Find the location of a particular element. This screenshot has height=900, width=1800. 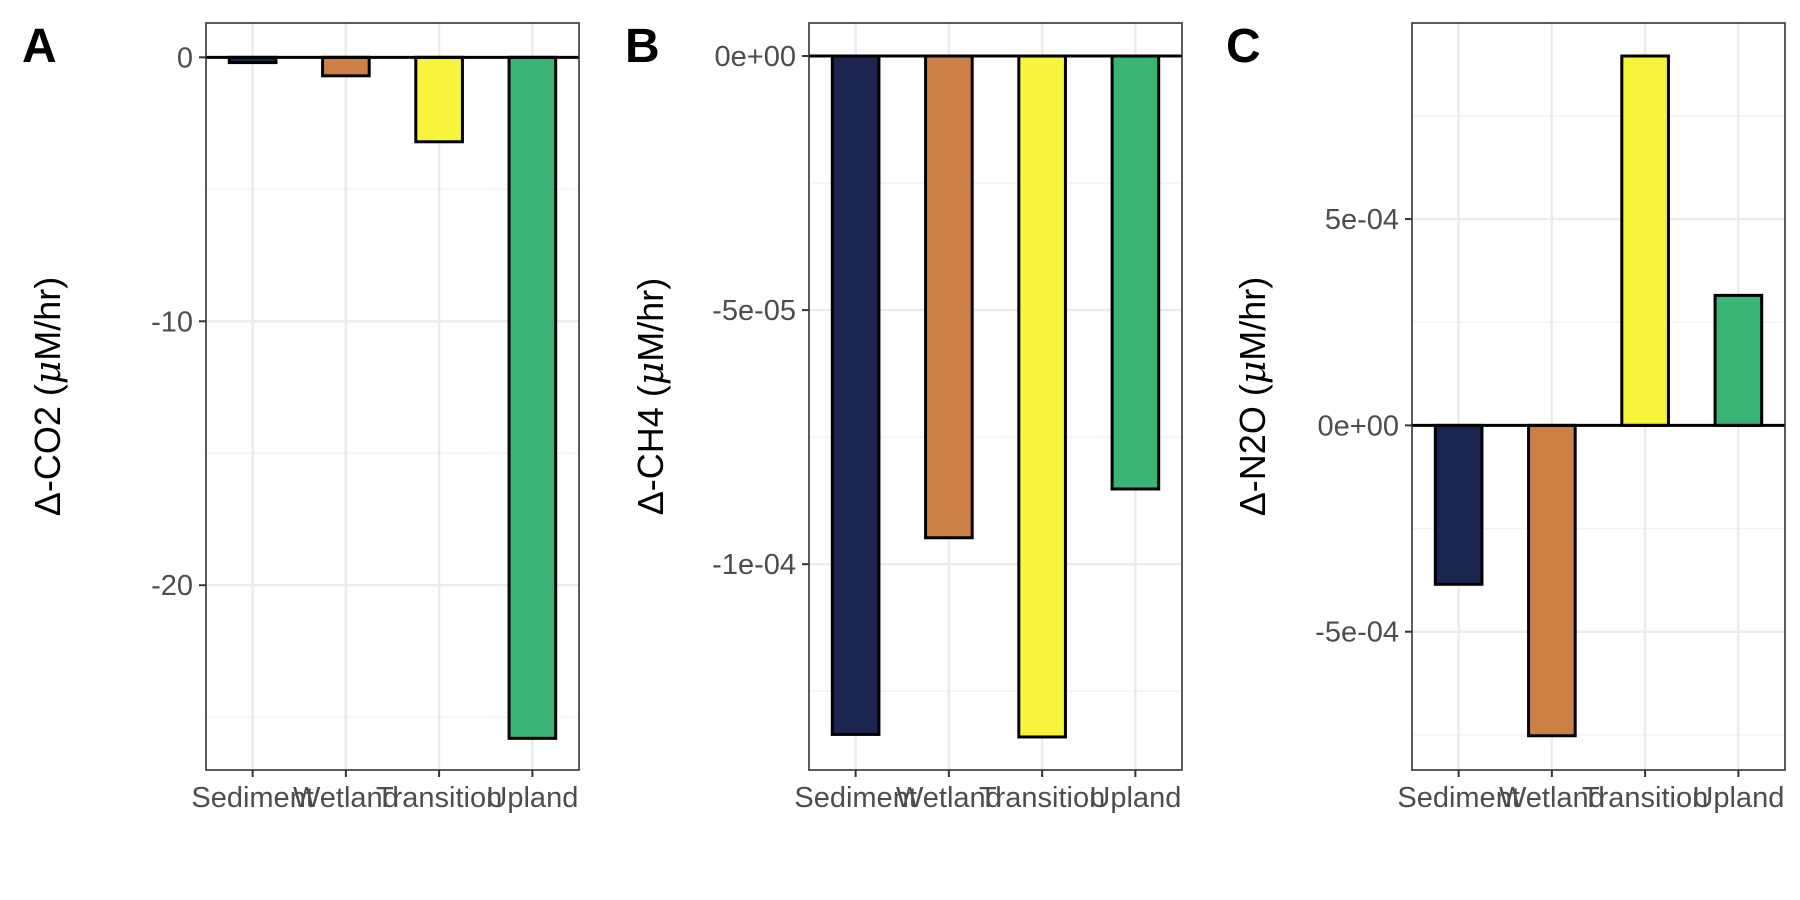

y-axis-title: Δ-CH4 (μM/hr) is located at coordinates (651, 396).